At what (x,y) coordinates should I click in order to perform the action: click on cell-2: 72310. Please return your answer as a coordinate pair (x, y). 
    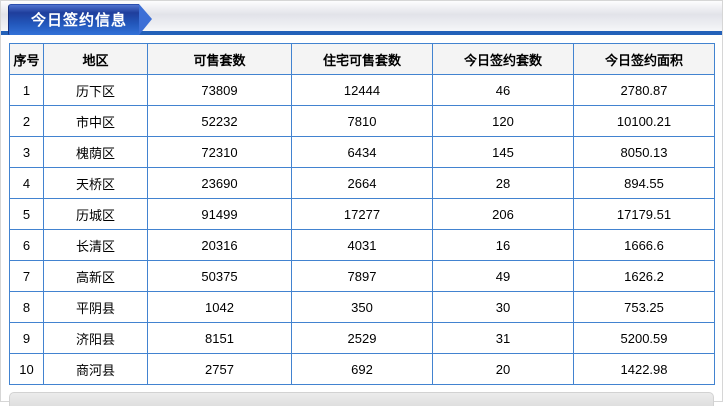
    Looking at the image, I should click on (219, 152).